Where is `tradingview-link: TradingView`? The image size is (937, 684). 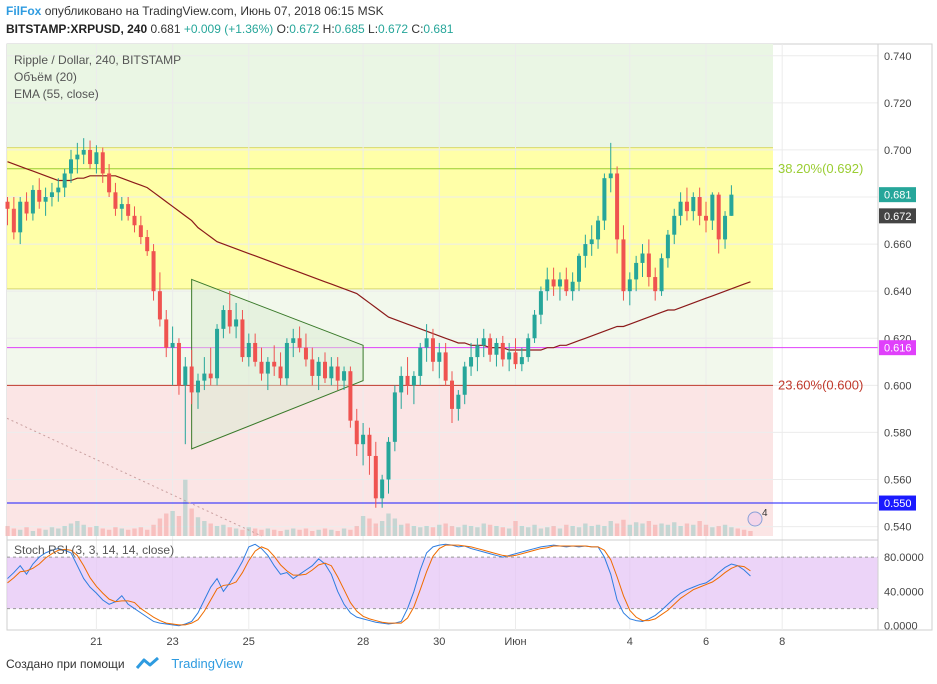 tradingview-link: TradingView is located at coordinates (207, 663).